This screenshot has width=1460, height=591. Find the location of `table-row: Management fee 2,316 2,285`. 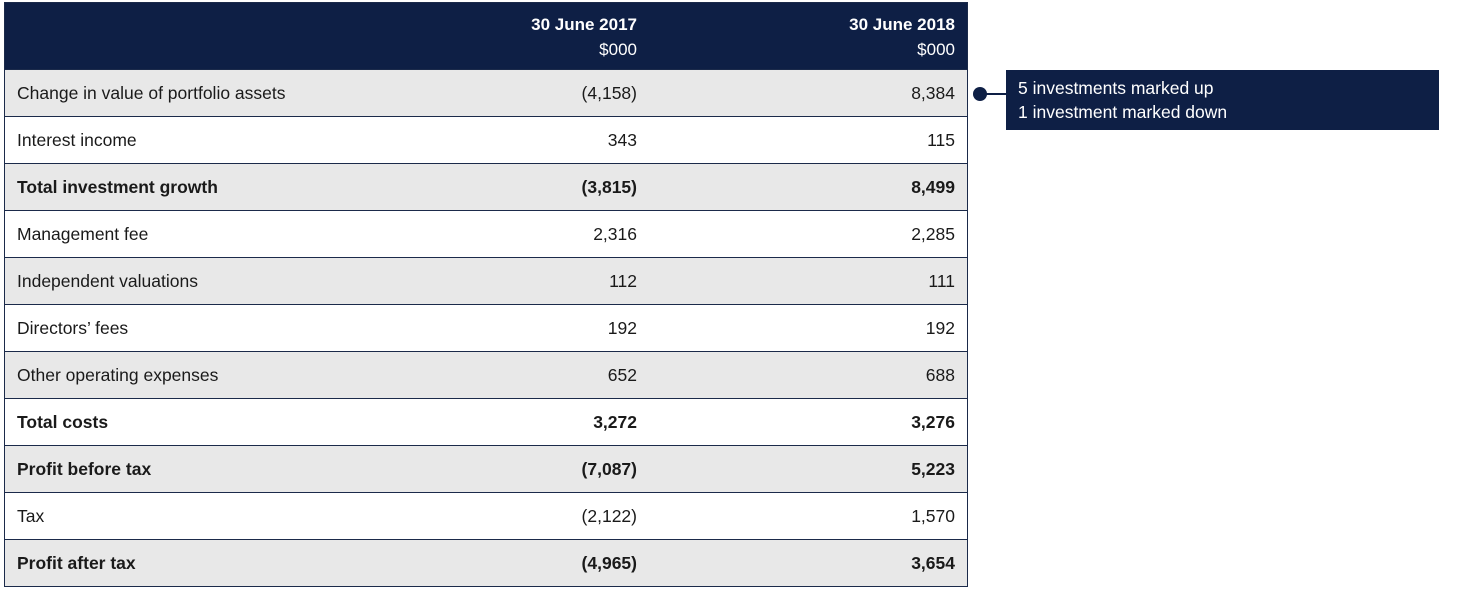

table-row: Management fee 2,316 2,285 is located at coordinates (486, 233).